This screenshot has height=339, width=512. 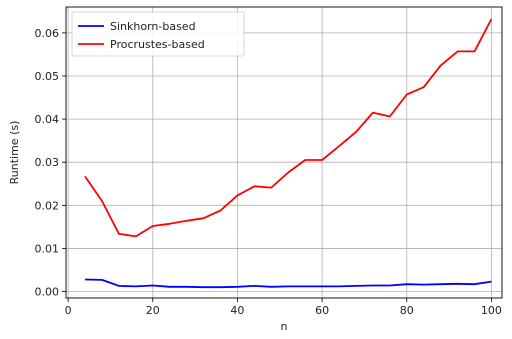 I want to click on x-tick-label: 20, so click(x=153, y=310).